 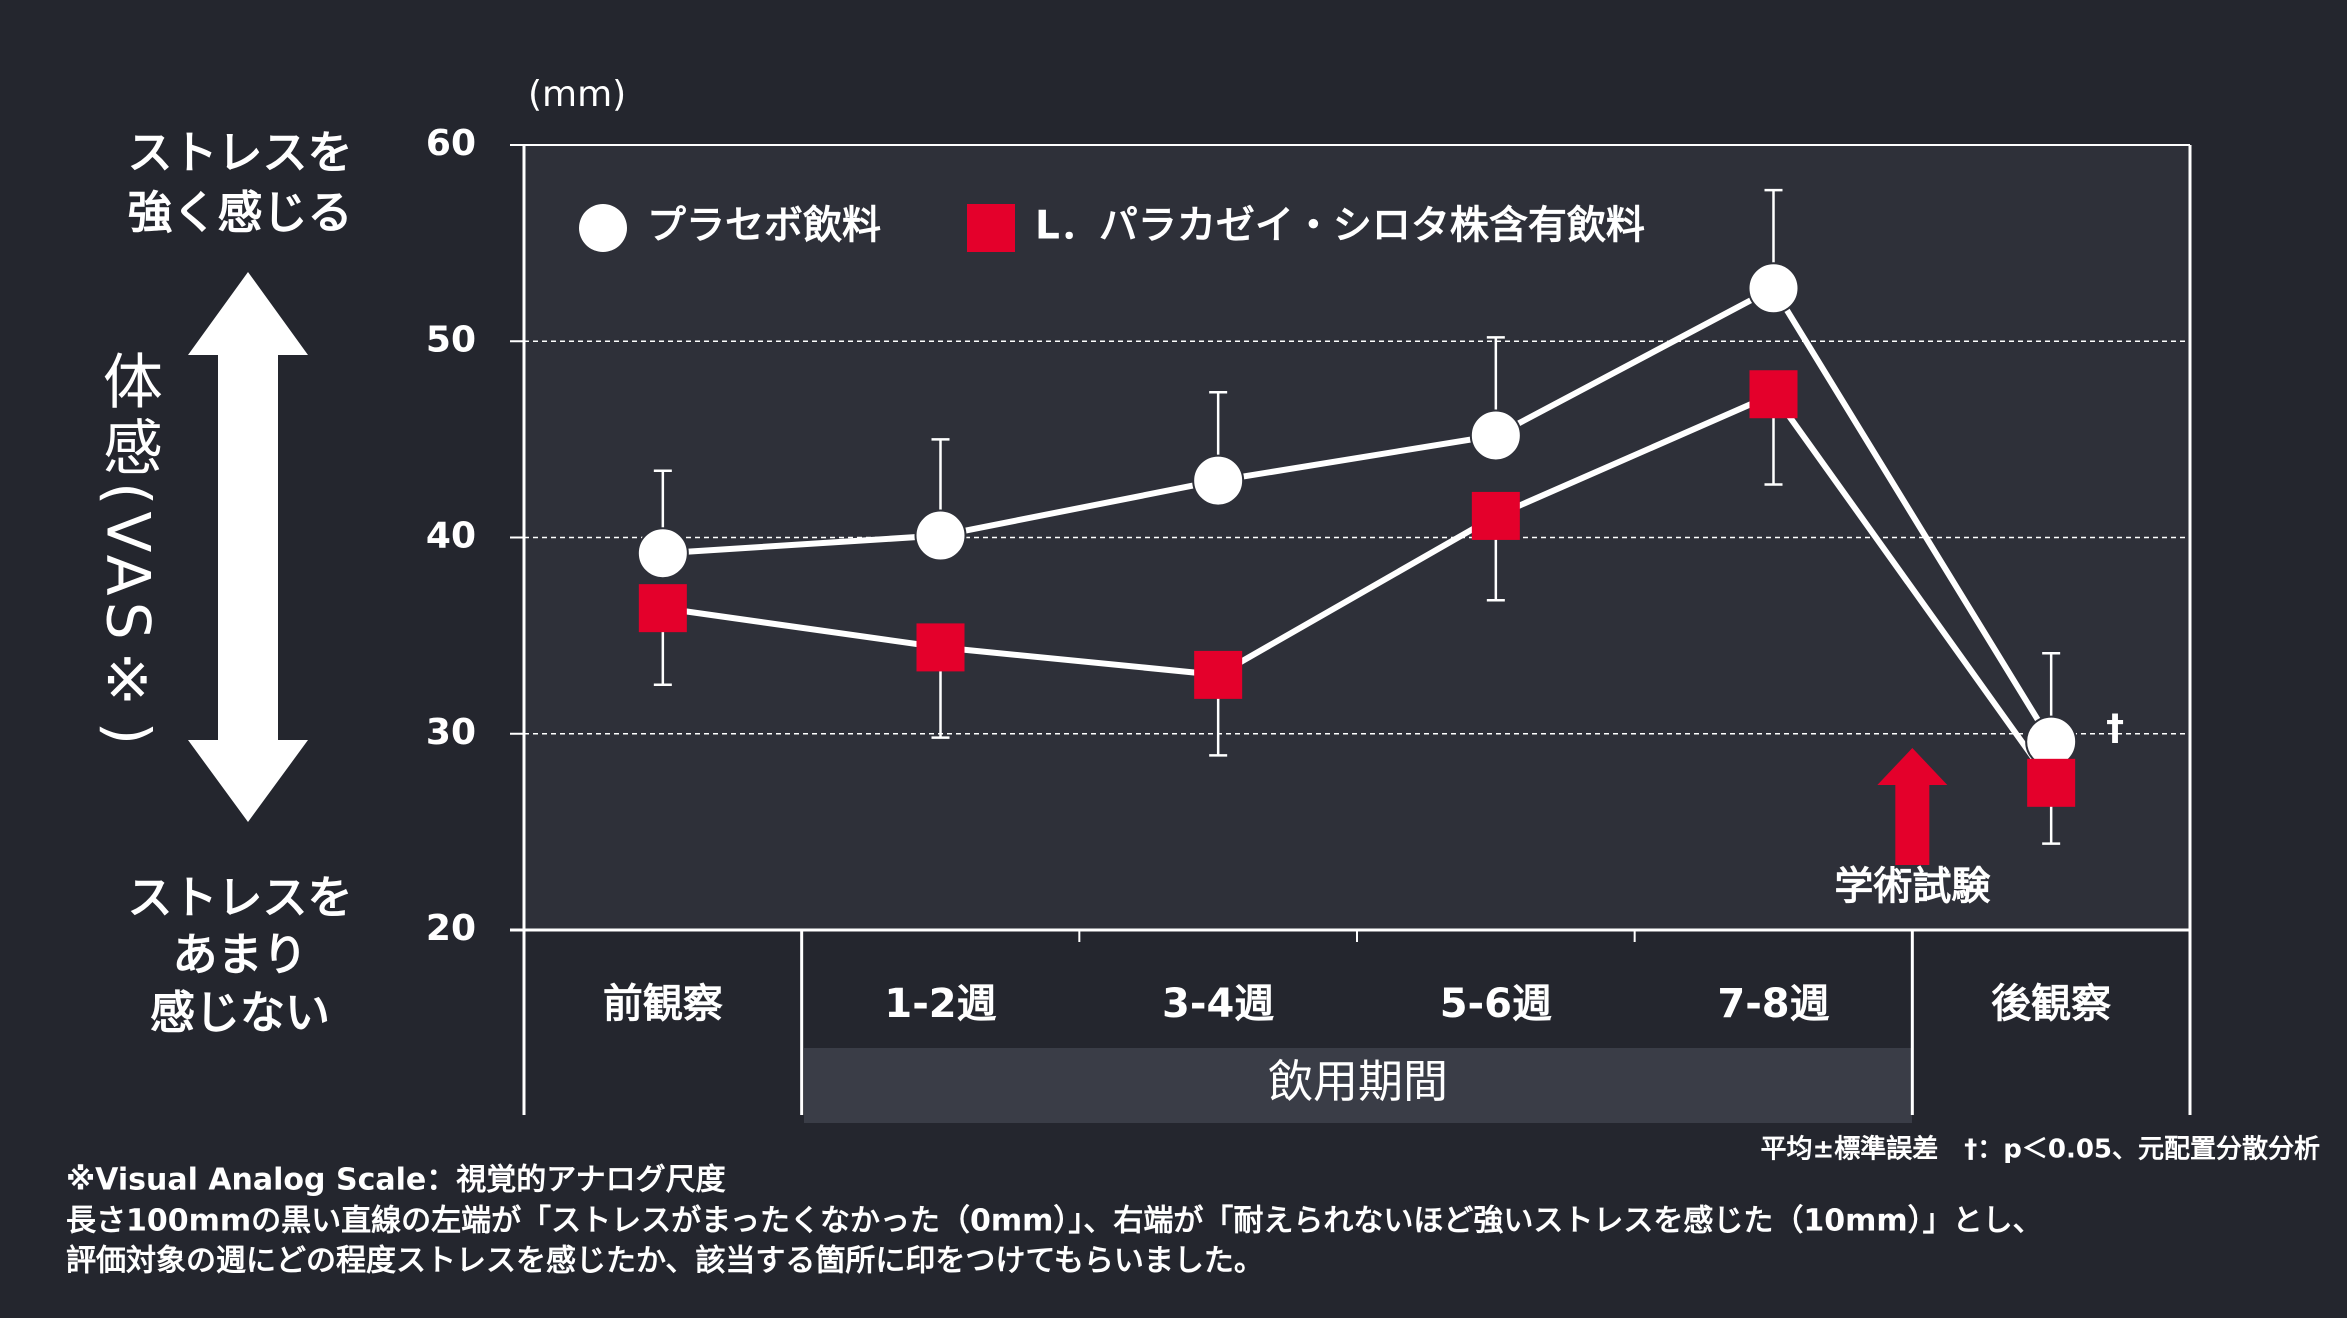 What do you see at coordinates (240, 1012) in the screenshot?
I see `bottom-label: 感じない` at bounding box center [240, 1012].